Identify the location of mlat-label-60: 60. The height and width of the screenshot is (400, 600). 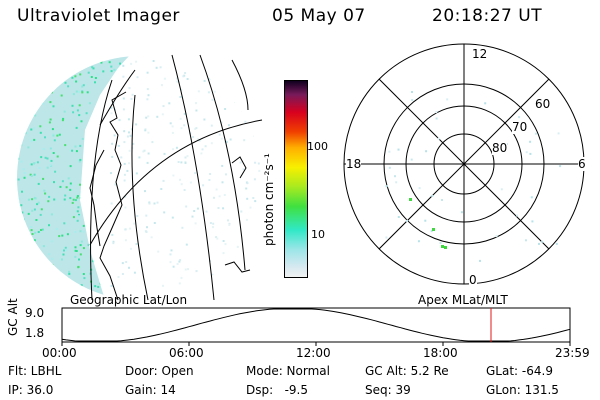
(543, 104).